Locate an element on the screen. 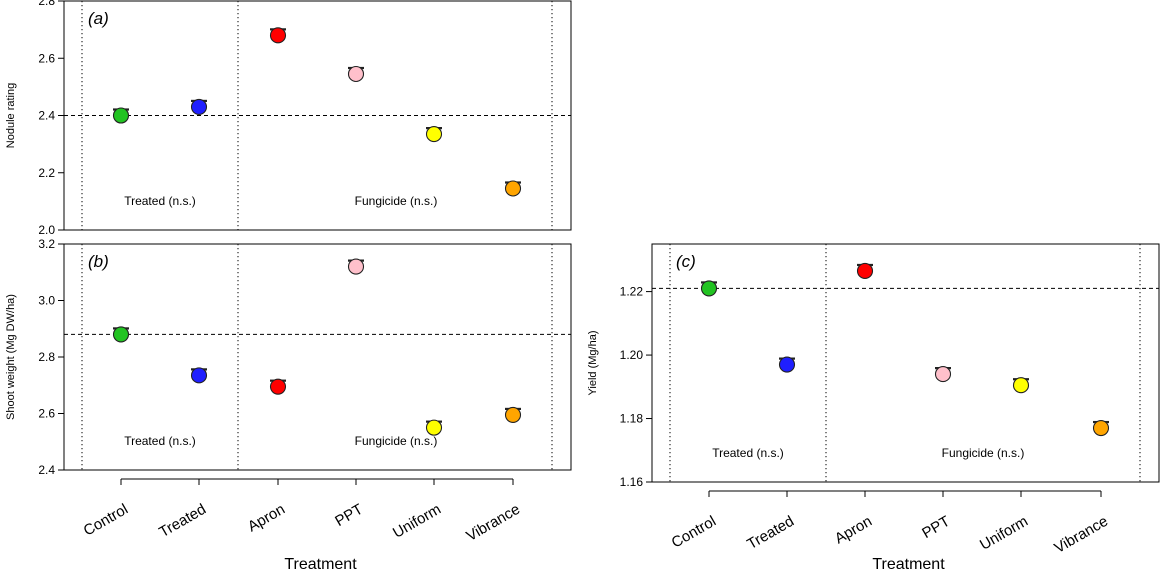 The image size is (1161, 572). y-tick-label-c-3: 1.22 is located at coordinates (632, 292).